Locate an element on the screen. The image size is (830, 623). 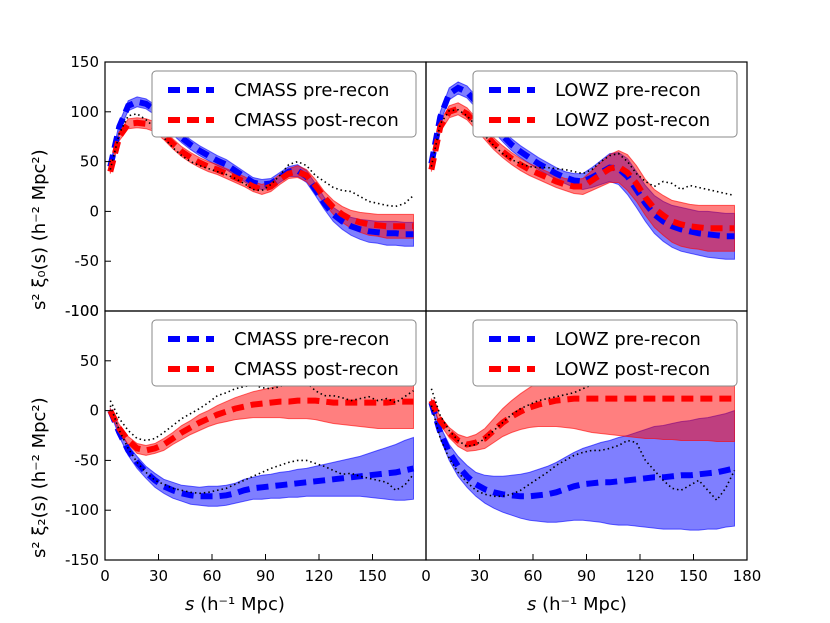
series-line-lowz-post-recon is located at coordinates (581, 421).